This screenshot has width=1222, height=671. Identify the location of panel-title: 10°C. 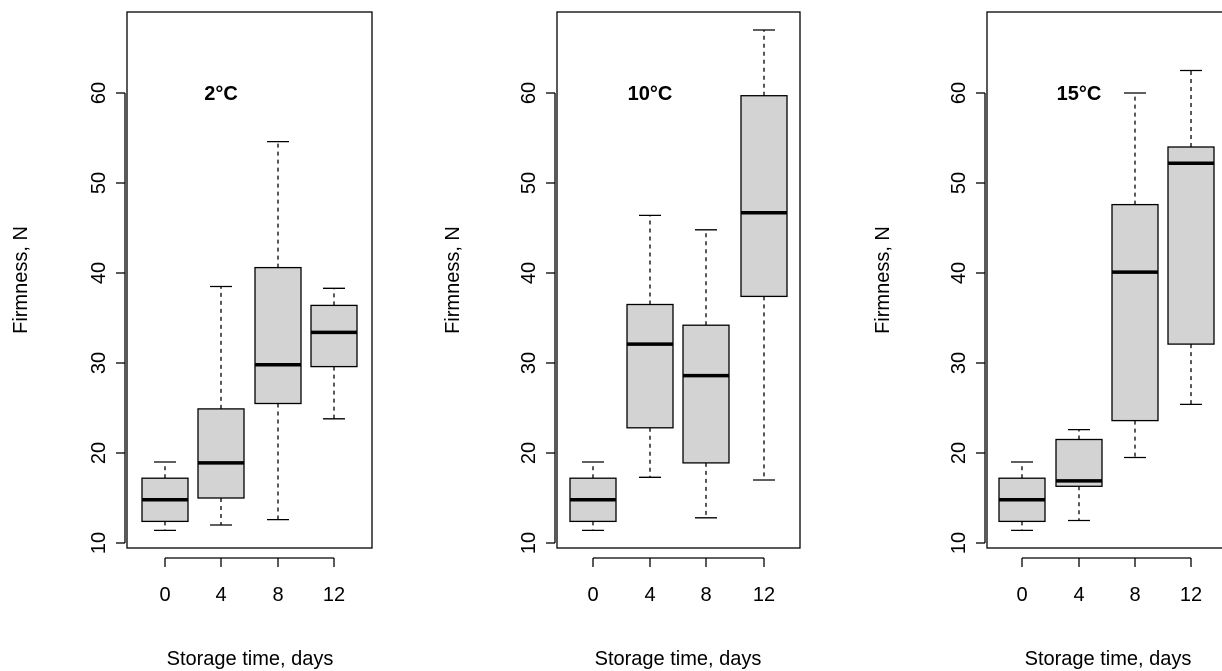
(650, 94).